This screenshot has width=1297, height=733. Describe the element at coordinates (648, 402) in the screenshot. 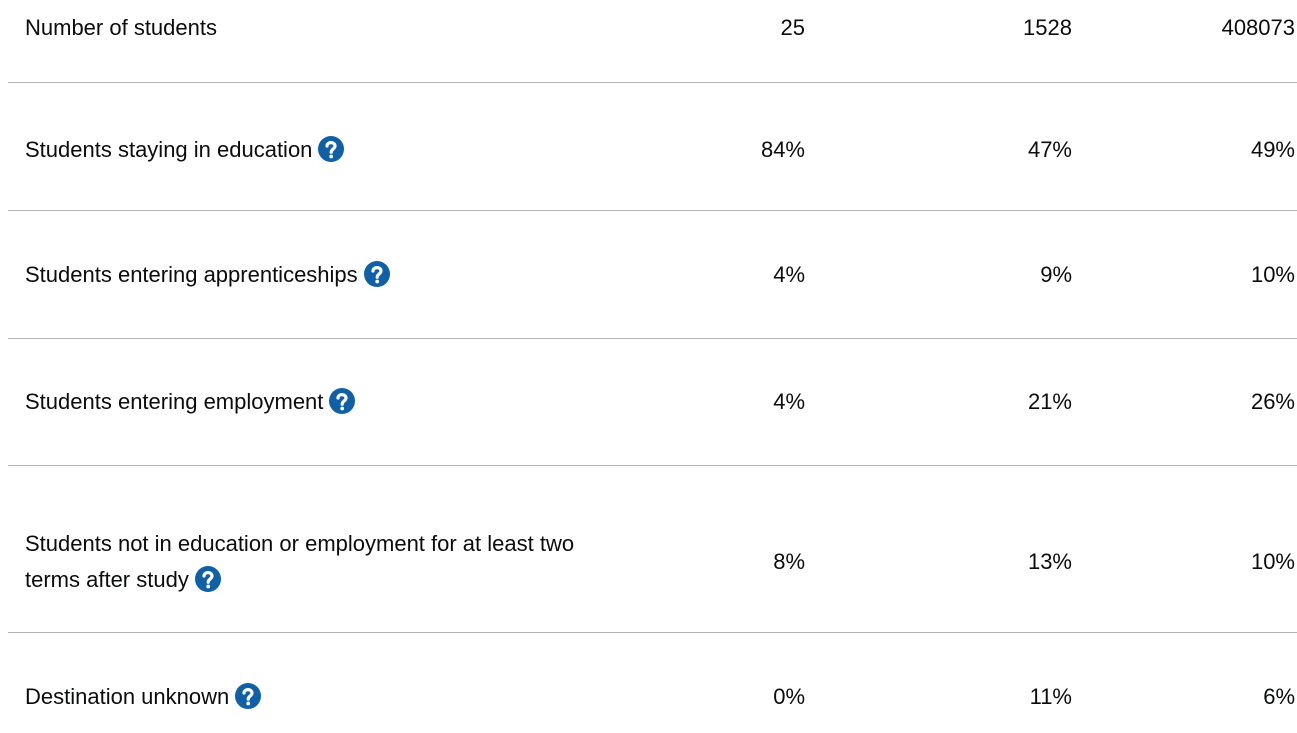

I see `table-row: Students entering employment 4% 21% 26%` at that location.